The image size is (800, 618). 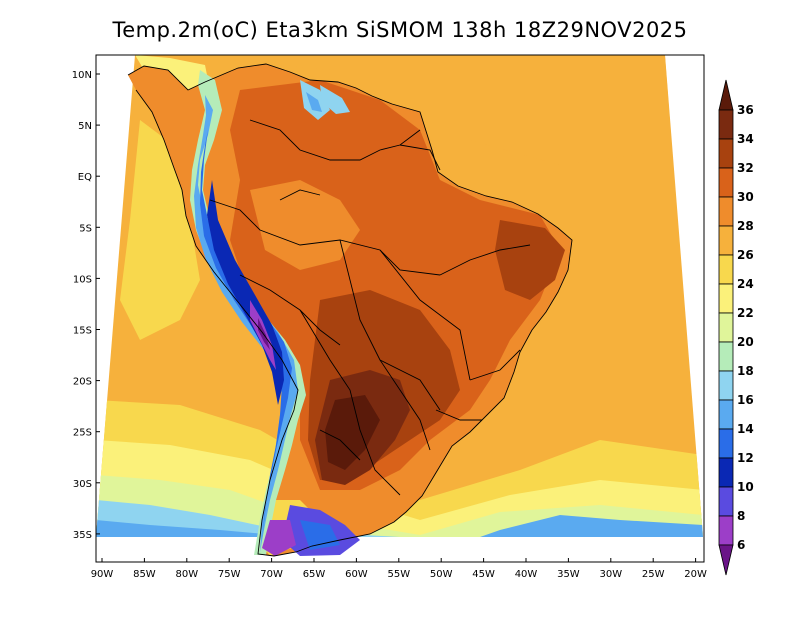 What do you see at coordinates (356, 574) in the screenshot?
I see `lon-tick-label: 60W` at bounding box center [356, 574].